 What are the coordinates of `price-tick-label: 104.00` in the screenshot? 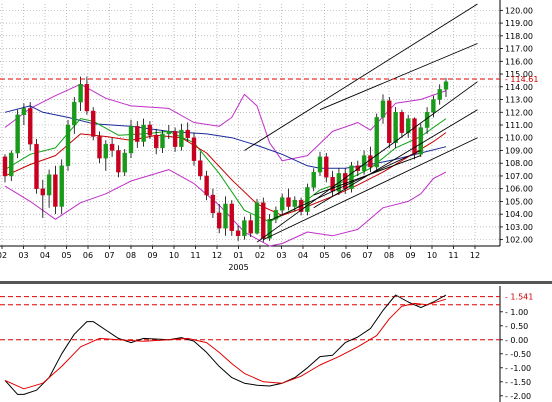 It's located at (519, 214).